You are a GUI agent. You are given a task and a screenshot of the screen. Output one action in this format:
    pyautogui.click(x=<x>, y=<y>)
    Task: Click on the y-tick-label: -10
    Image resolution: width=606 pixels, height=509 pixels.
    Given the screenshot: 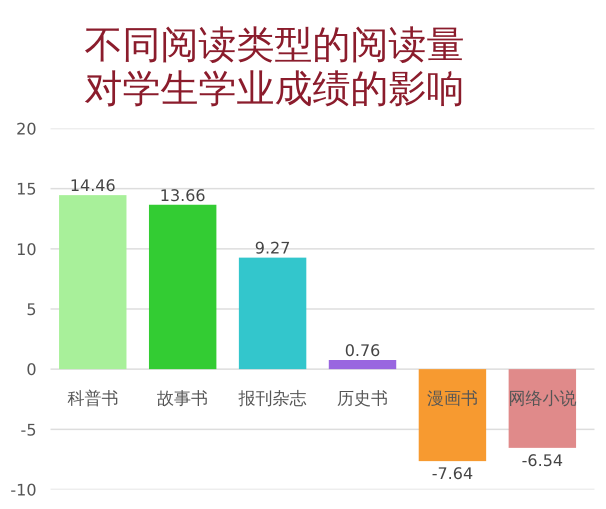 What is the action you would take?
    pyautogui.click(x=23, y=490)
    